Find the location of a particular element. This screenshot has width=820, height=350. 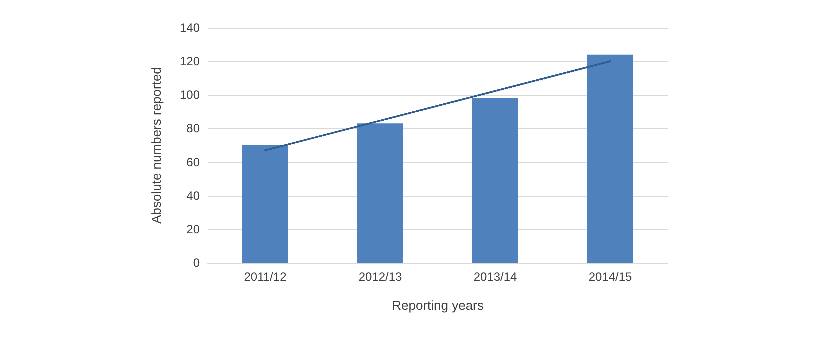

y-tick-label: 100 is located at coordinates (190, 95).